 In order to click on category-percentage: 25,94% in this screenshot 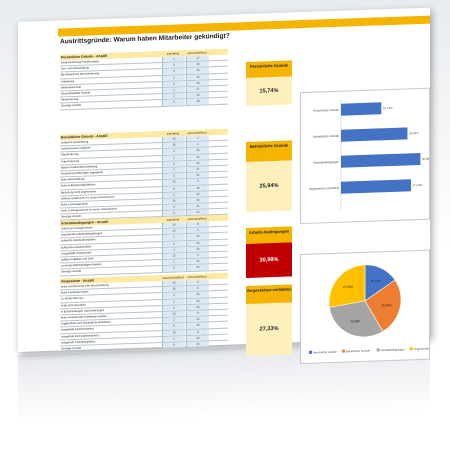, I will do `click(269, 186)`.